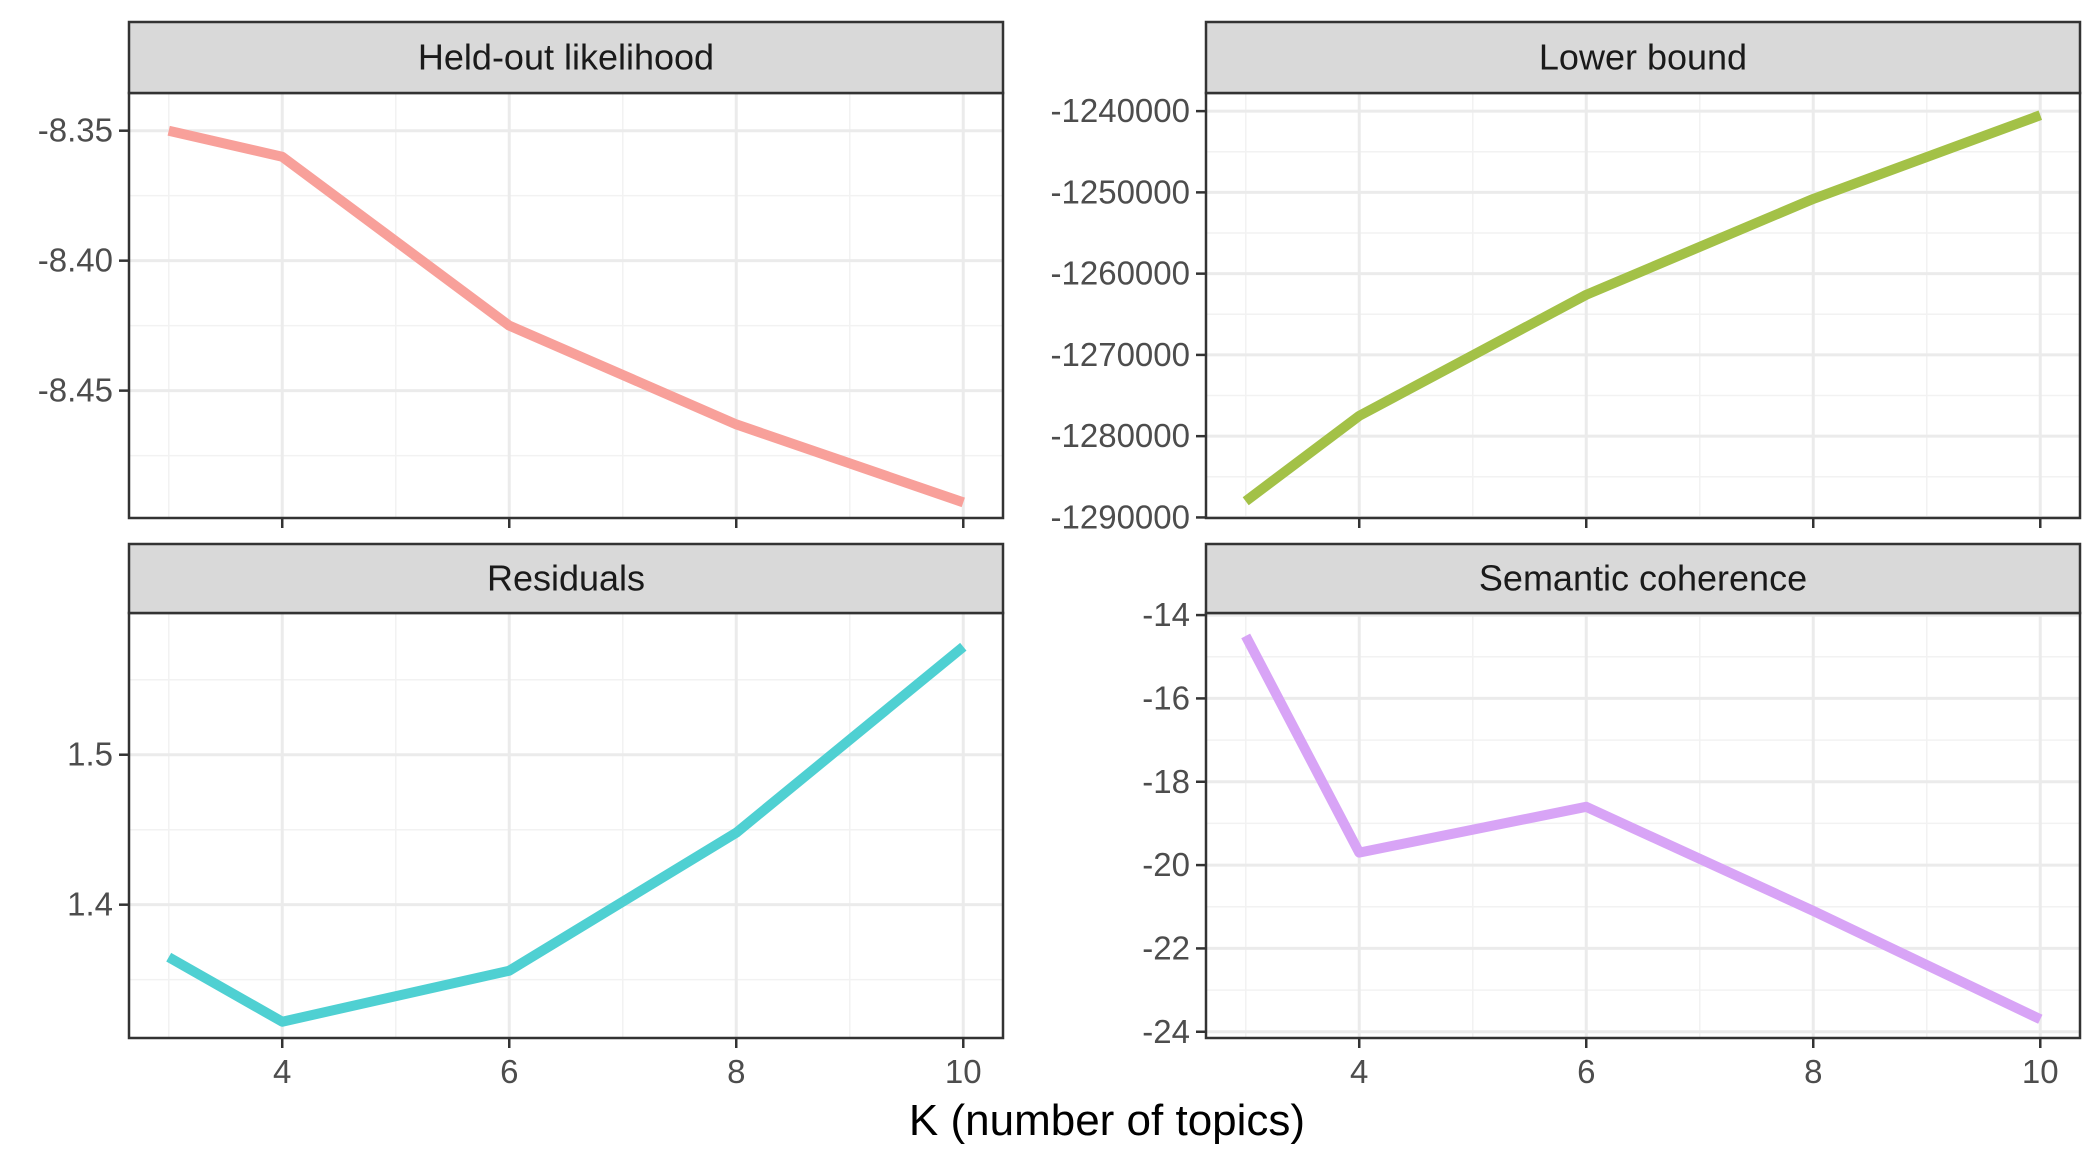 Image resolution: width=2100 pixels, height=1175 pixels. What do you see at coordinates (1120, 435) in the screenshot?
I see `y-tick-label: -1280000` at bounding box center [1120, 435].